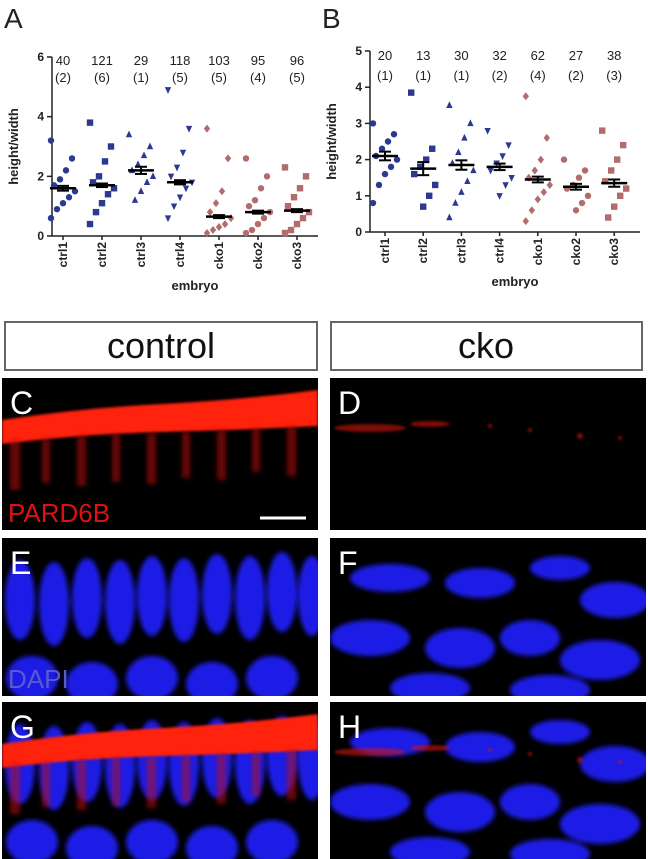 The width and height of the screenshot is (648, 859). Describe the element at coordinates (461, 75) in the screenshot. I see `embryo-label: (1)` at that location.